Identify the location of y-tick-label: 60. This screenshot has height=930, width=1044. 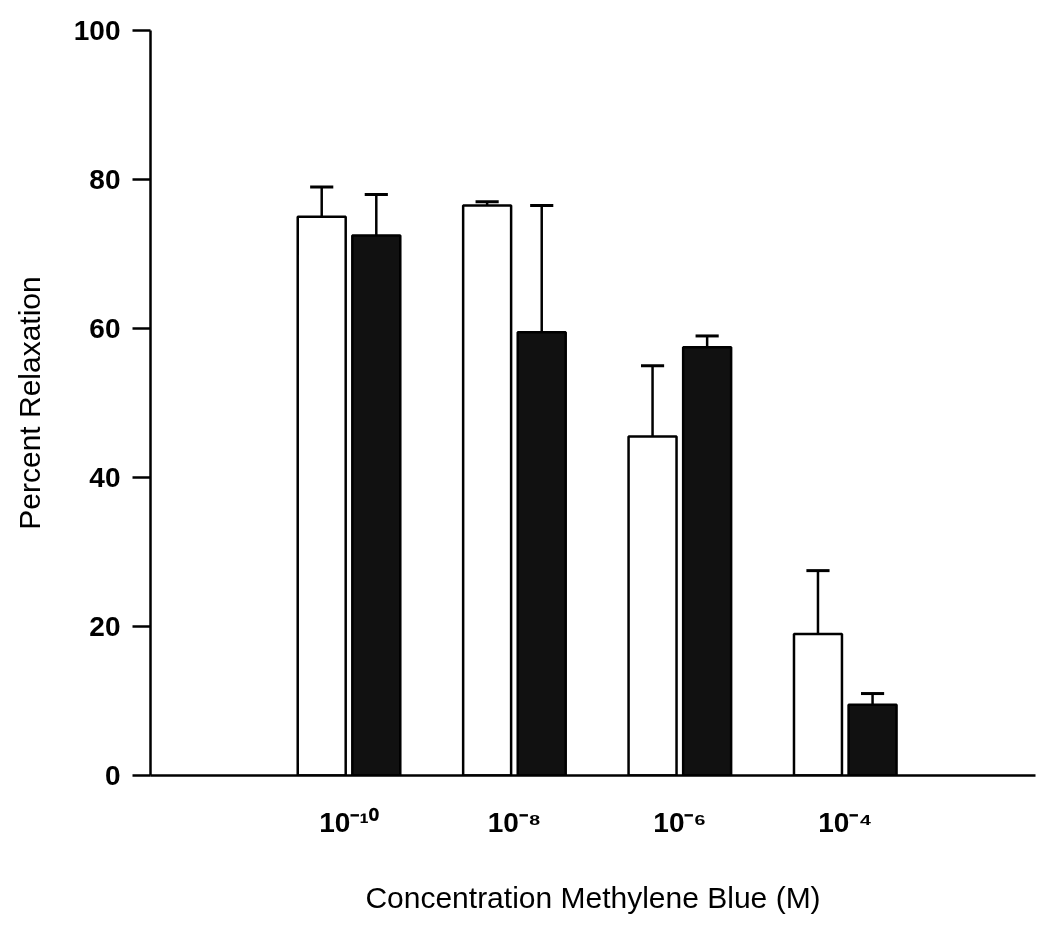
(105, 328).